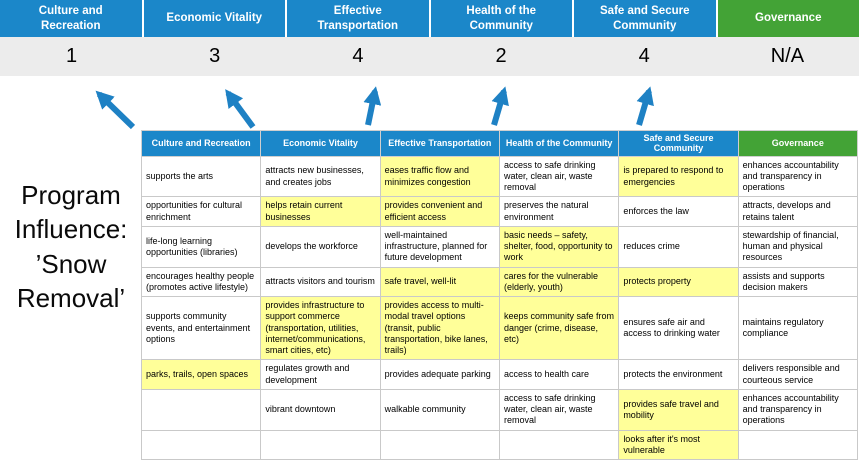  I want to click on score-culture-and-recreation: 1, so click(72, 56).